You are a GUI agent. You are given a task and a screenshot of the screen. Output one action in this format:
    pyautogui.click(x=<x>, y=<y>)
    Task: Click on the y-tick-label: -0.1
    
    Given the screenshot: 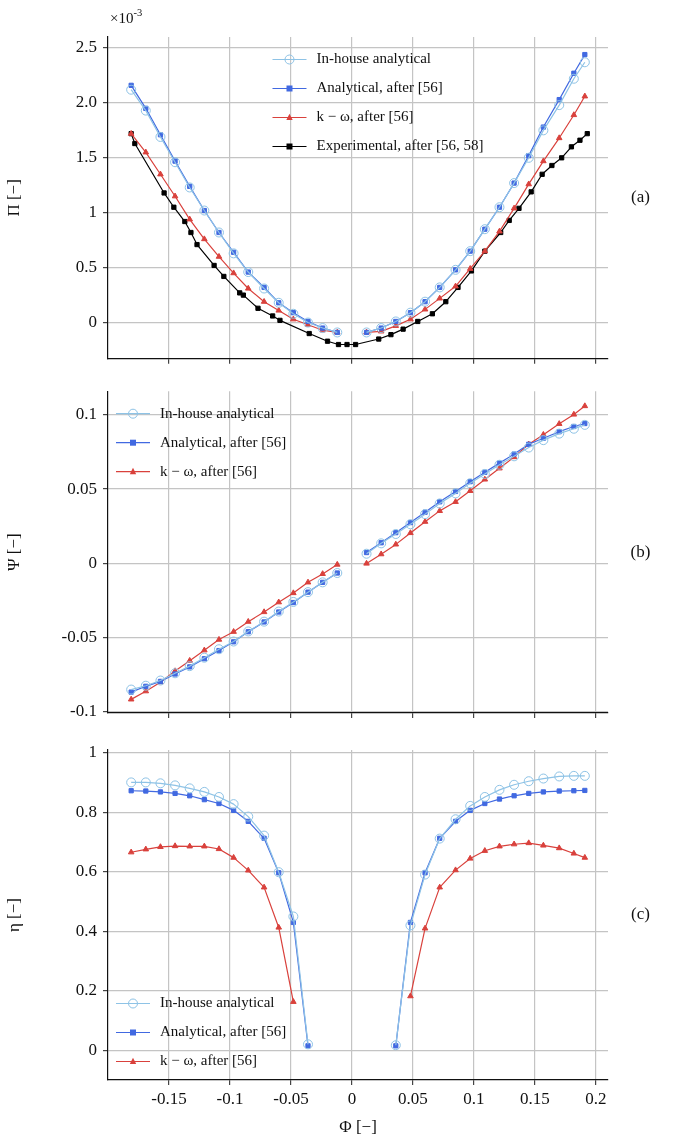 What is the action you would take?
    pyautogui.click(x=83, y=710)
    